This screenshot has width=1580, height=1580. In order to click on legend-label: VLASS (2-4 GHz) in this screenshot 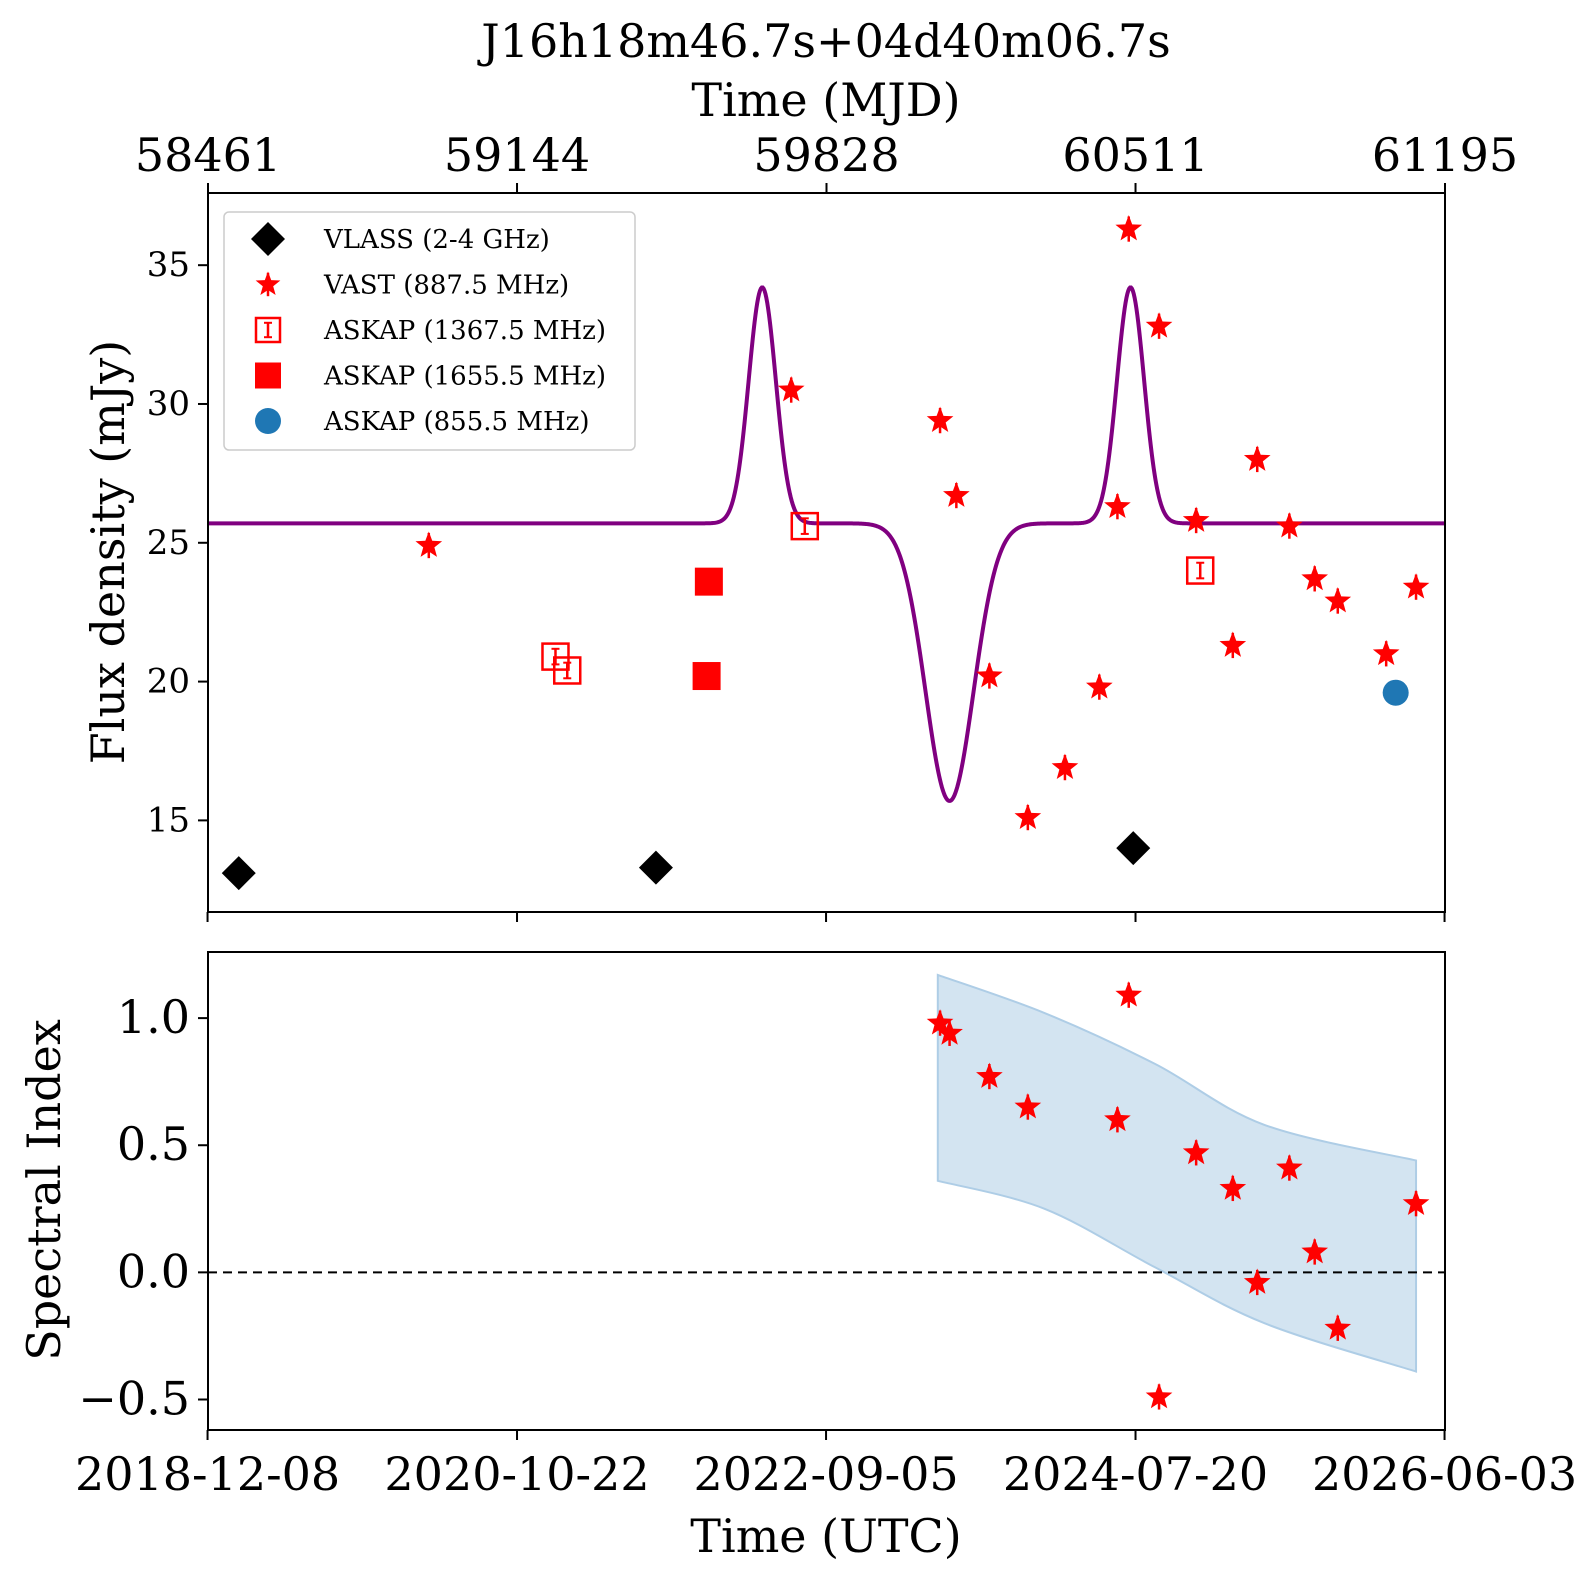, I will do `click(436, 240)`.